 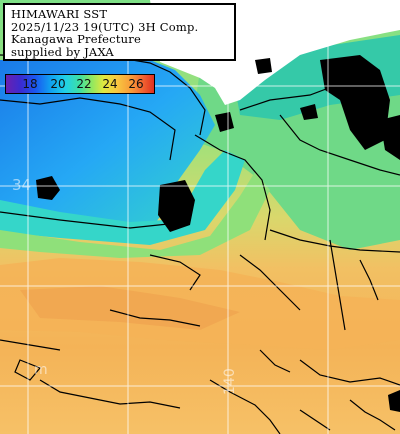 I want to click on legend-tick-22: 22, so click(x=84, y=84).